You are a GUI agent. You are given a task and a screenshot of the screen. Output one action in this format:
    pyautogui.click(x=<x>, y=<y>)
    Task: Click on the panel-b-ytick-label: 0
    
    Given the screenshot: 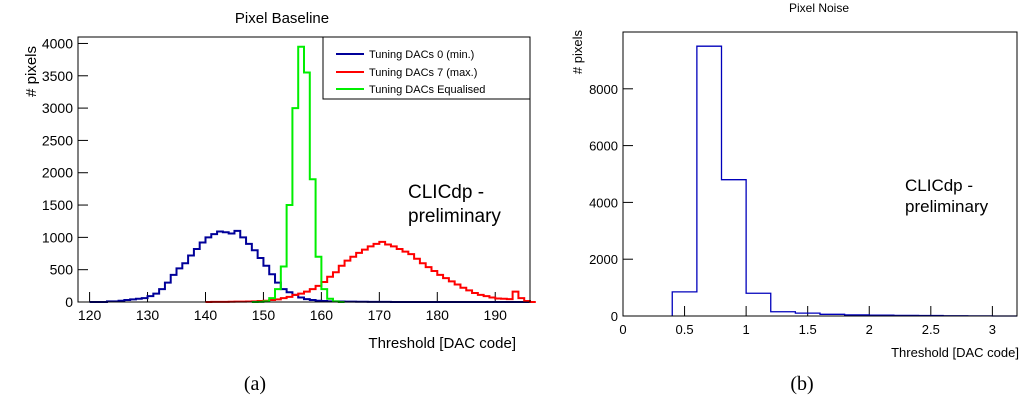 What is the action you would take?
    pyautogui.click(x=614, y=316)
    